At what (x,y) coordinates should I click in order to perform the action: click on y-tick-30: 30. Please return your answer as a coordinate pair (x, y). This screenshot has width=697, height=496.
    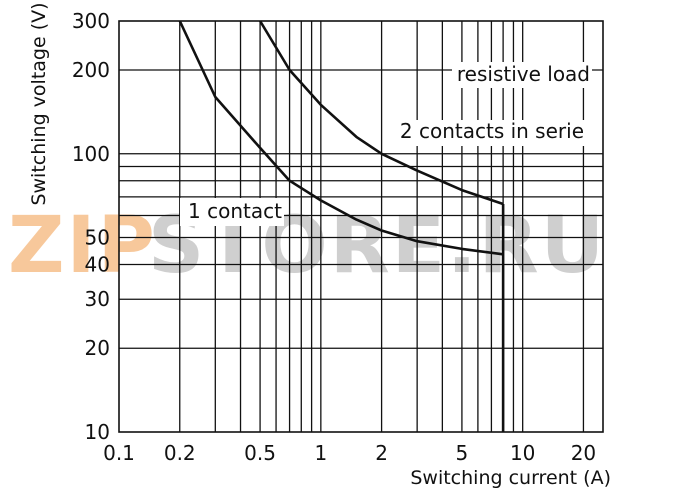
    Looking at the image, I should click on (97, 299).